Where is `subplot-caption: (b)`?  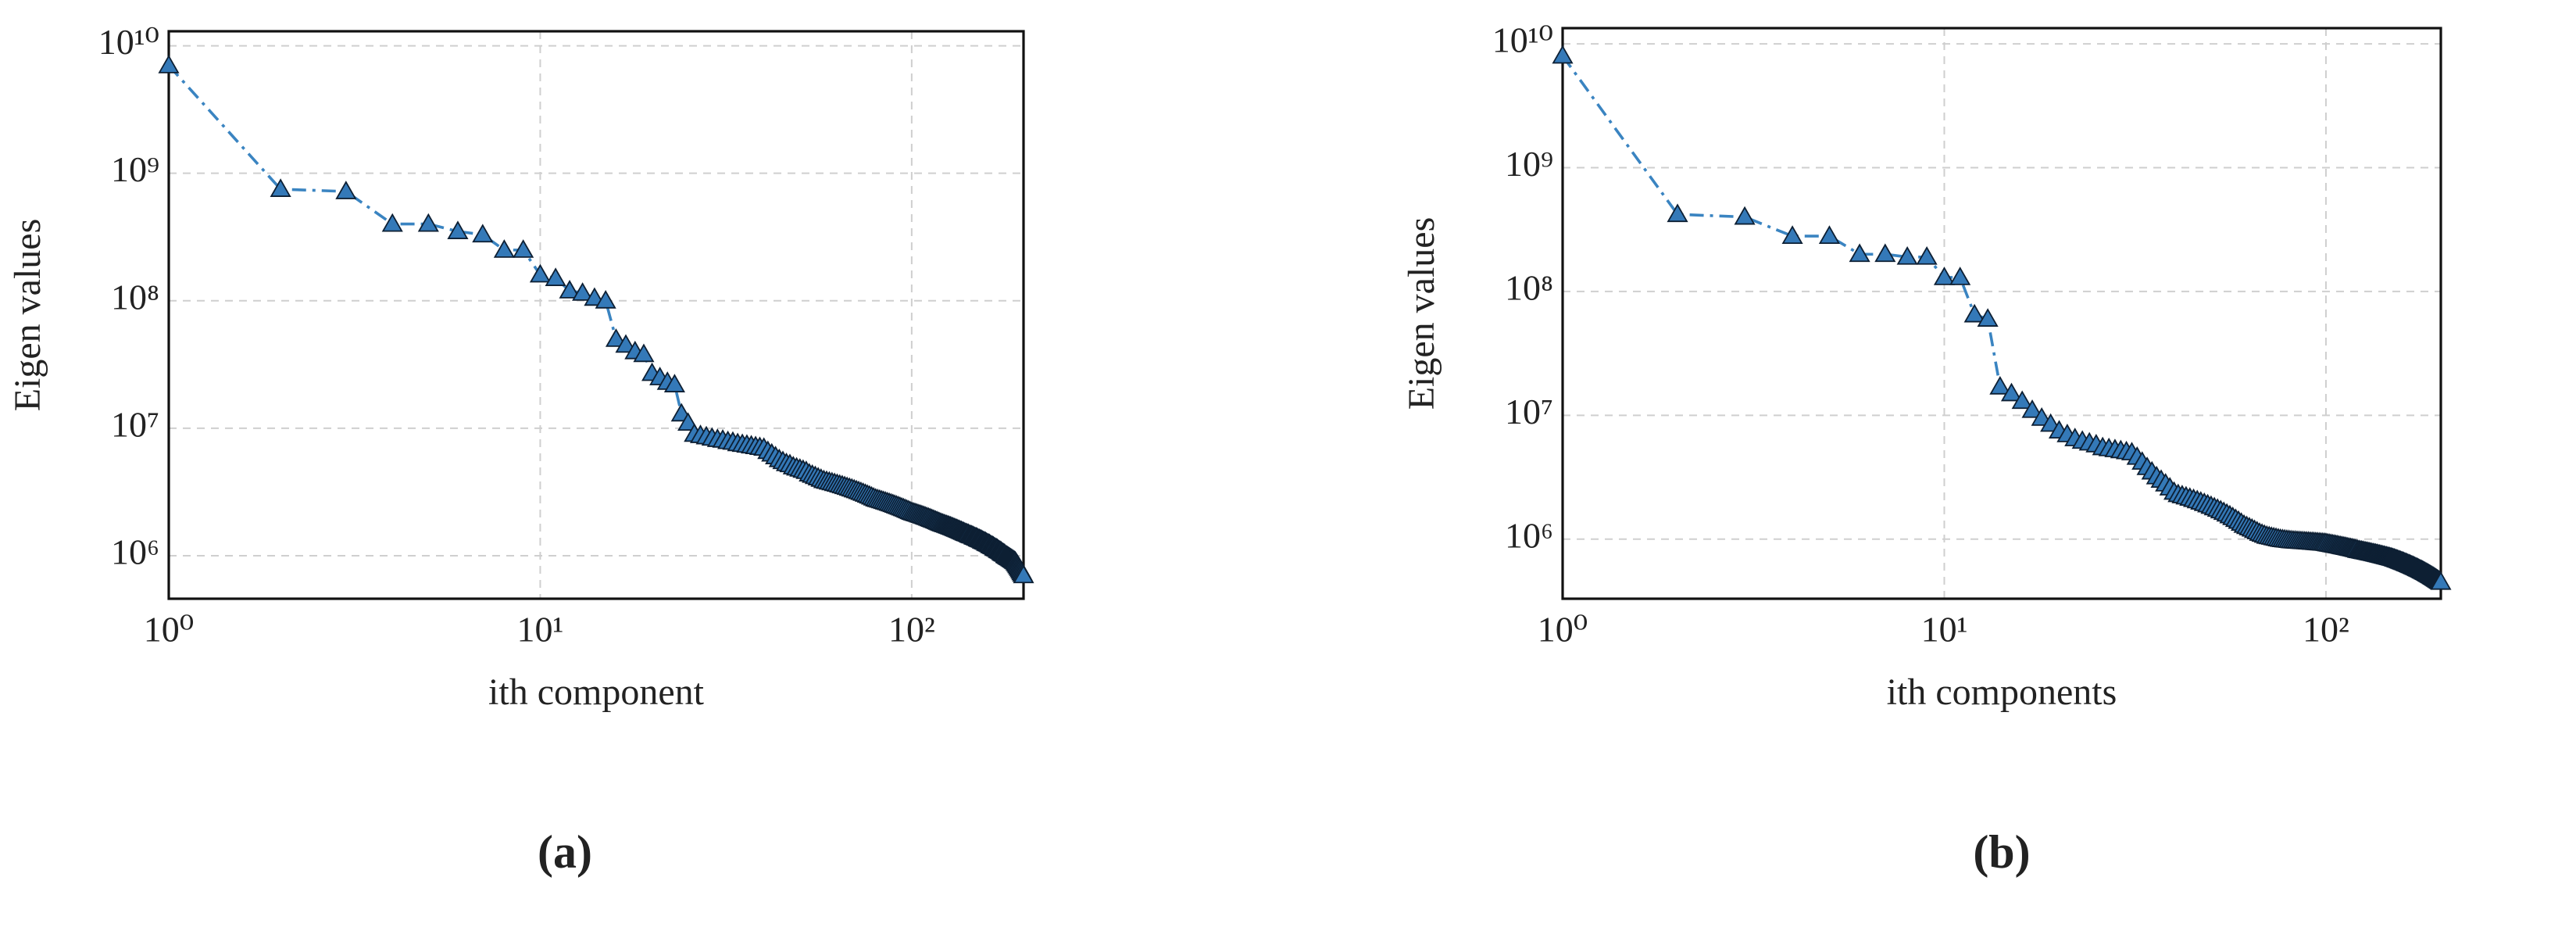
subplot-caption: (b) is located at coordinates (2002, 852).